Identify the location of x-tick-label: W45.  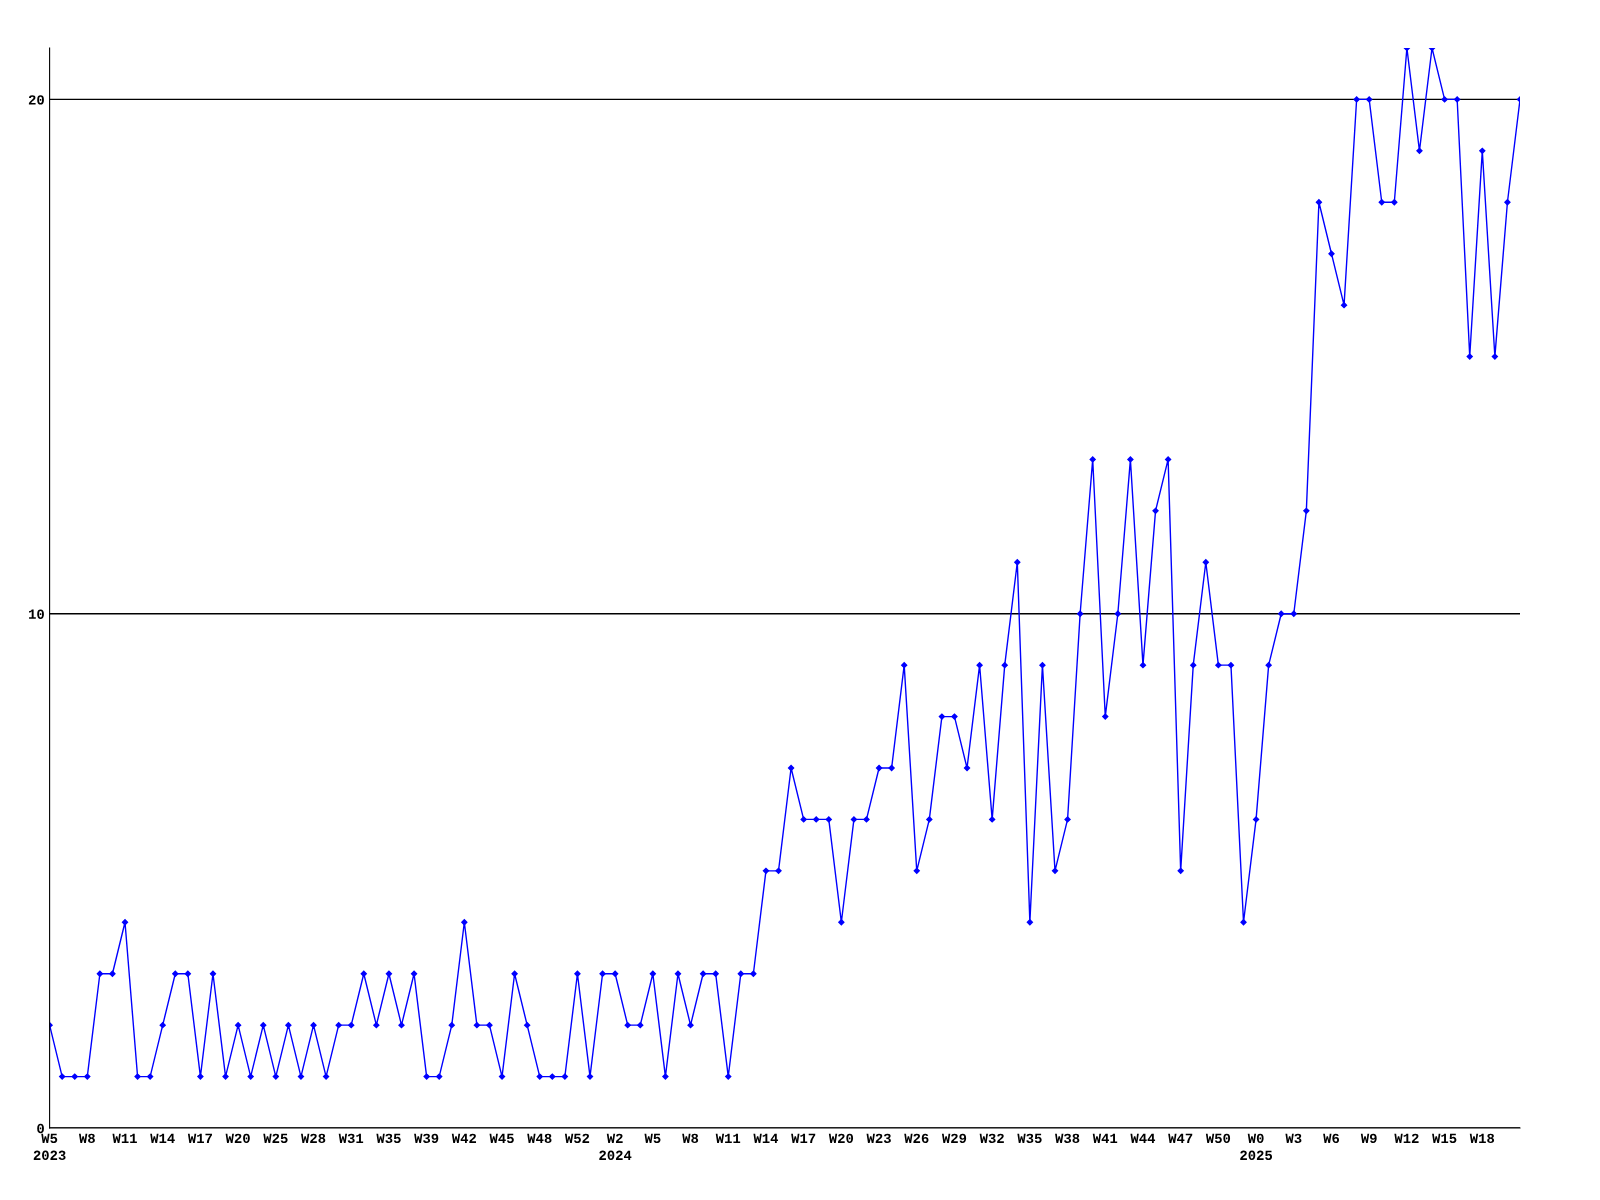
(501, 1138).